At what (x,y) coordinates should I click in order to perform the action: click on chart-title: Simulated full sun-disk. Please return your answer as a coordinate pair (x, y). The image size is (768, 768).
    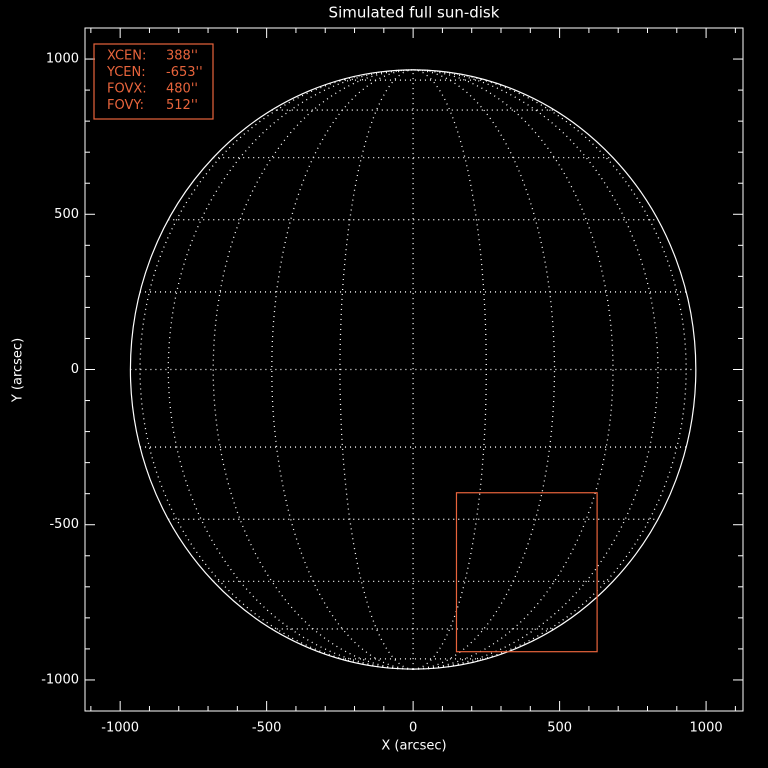
    Looking at the image, I should click on (414, 13).